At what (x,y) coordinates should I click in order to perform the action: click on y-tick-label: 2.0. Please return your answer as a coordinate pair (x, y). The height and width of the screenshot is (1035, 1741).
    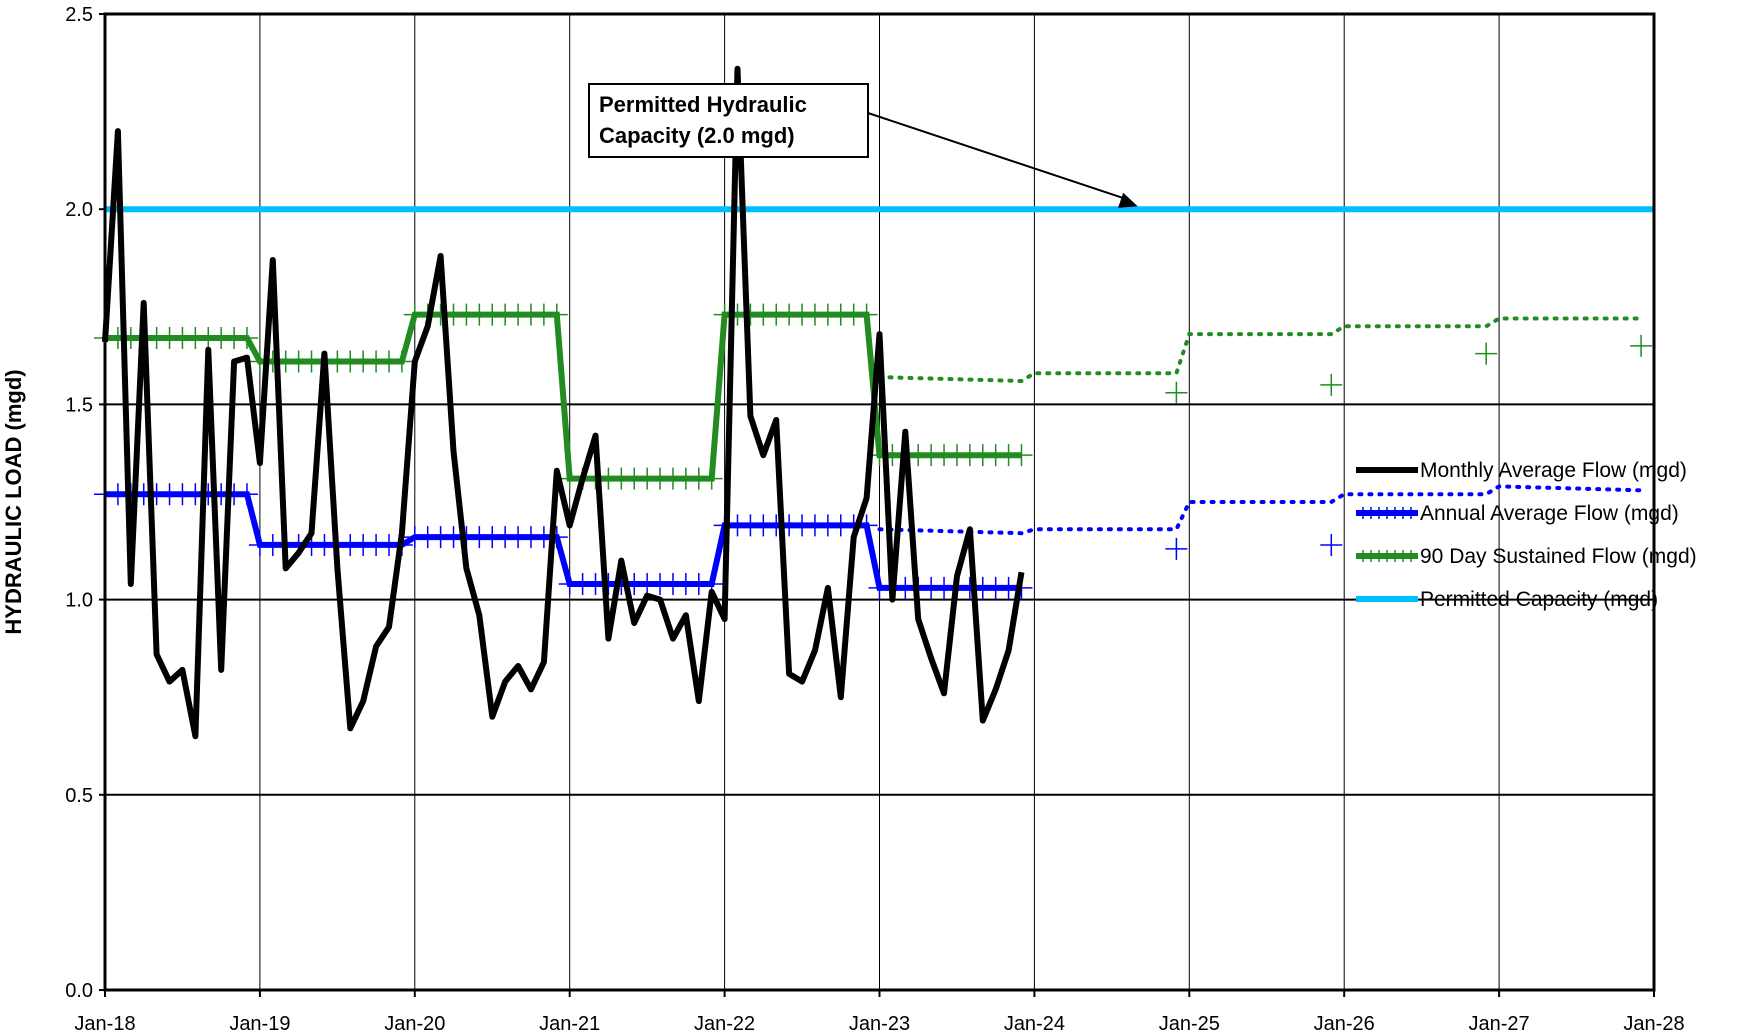
    Looking at the image, I should click on (79, 210).